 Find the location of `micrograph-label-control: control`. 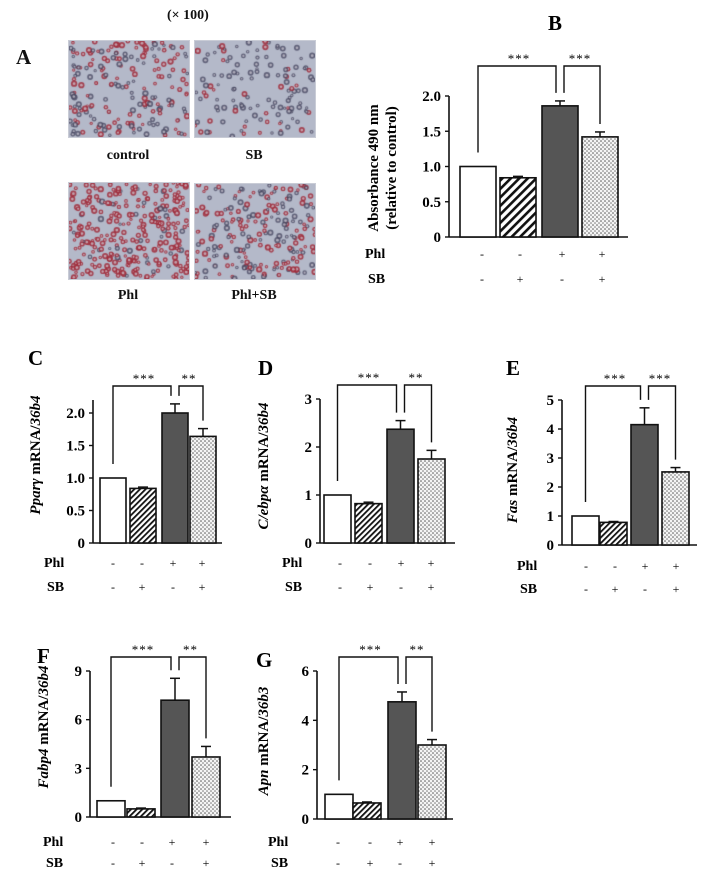

micrograph-label-control: control is located at coordinates (128, 155).